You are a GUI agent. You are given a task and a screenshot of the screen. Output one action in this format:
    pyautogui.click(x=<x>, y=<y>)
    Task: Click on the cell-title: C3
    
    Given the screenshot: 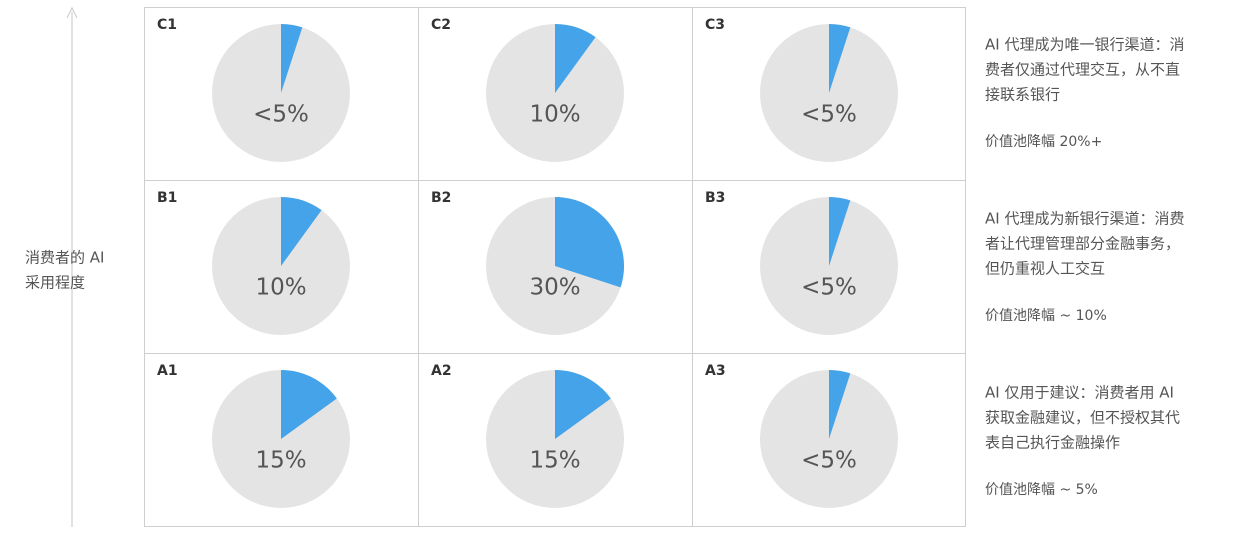 What is the action you would take?
    pyautogui.click(x=715, y=25)
    